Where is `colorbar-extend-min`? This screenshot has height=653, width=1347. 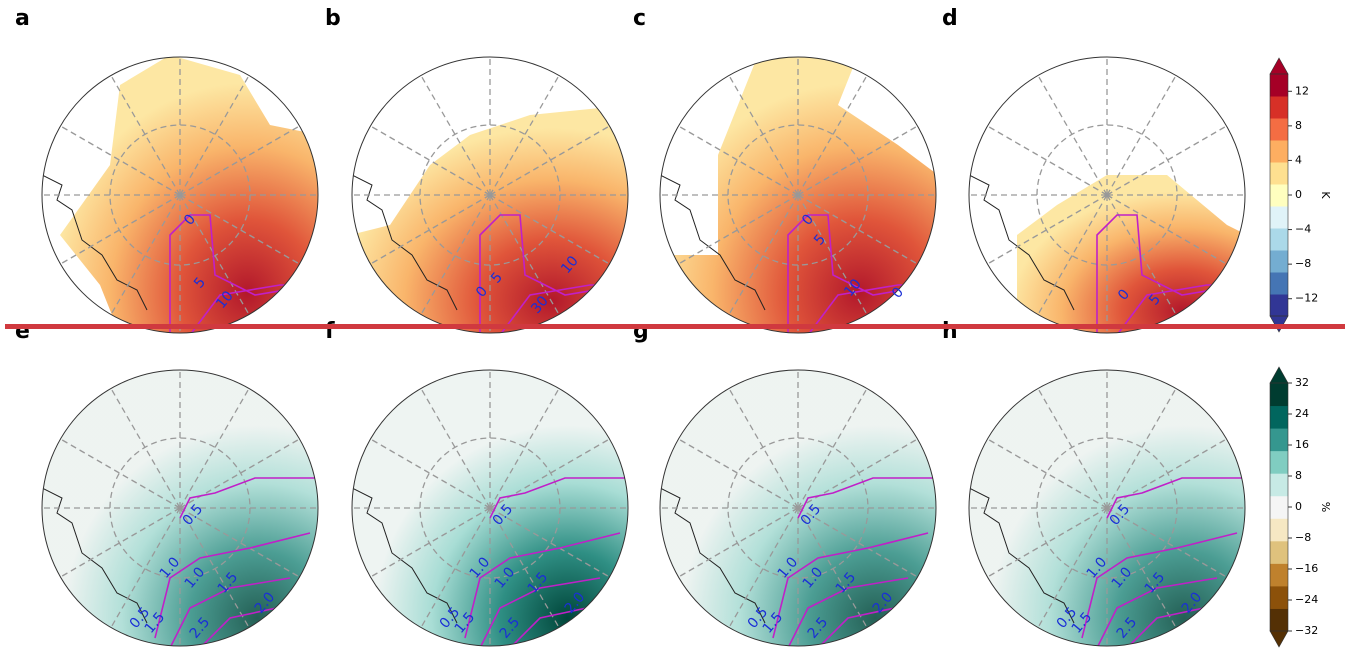 colorbar-extend-min is located at coordinates (1279, 639).